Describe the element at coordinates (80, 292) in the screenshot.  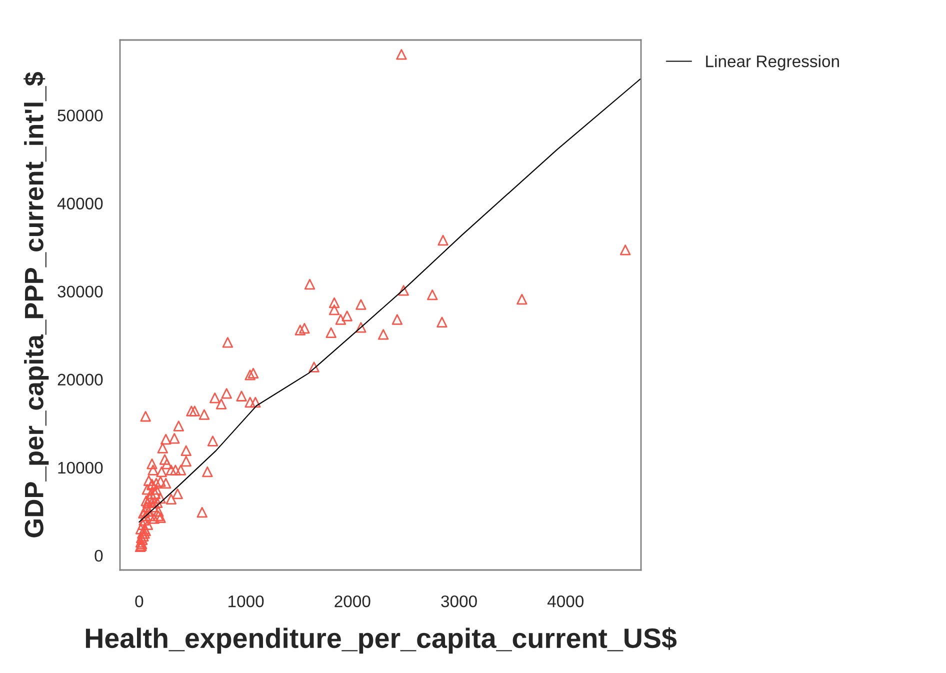
I see `y-tick-label: 30000` at that location.